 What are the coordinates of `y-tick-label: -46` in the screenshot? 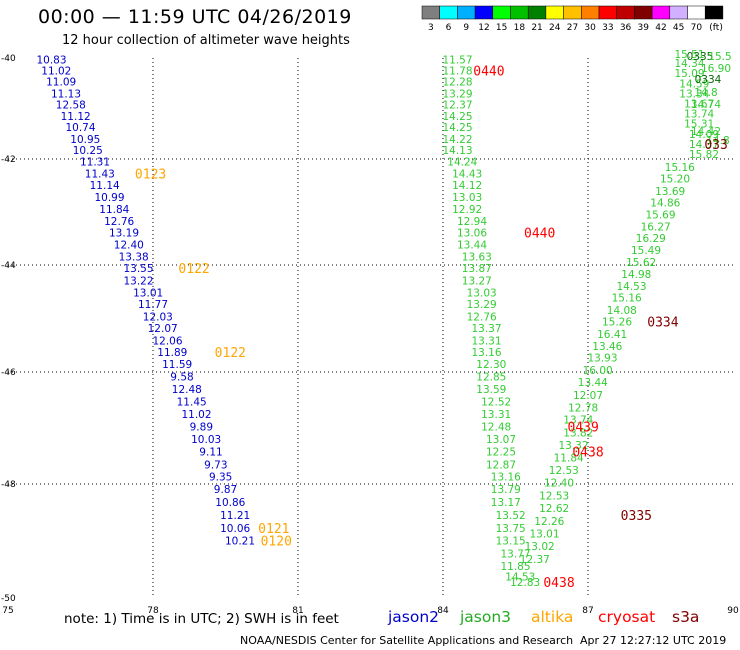 It's located at (8, 373).